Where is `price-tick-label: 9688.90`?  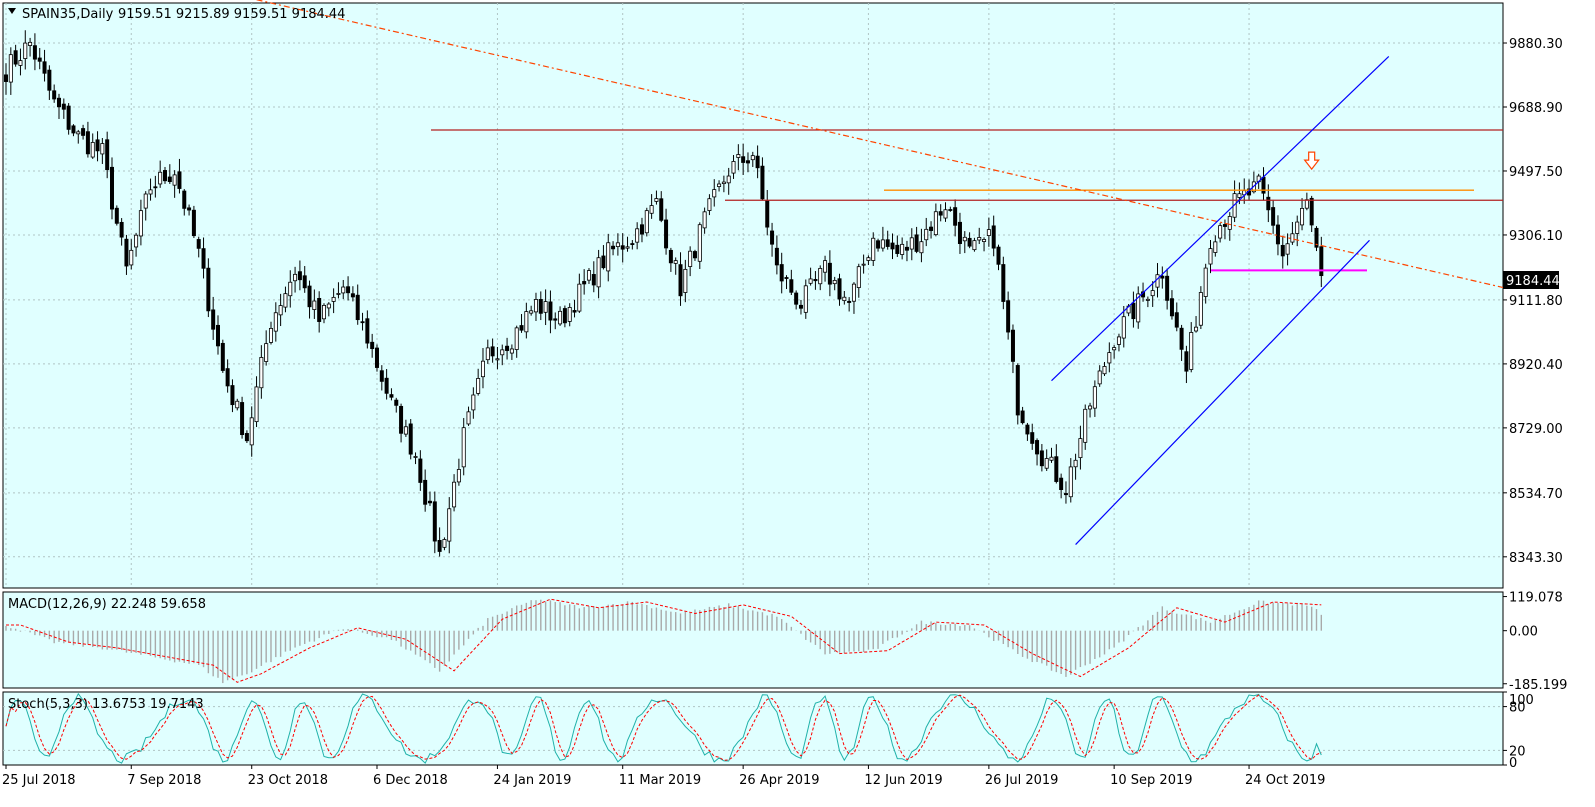 price-tick-label: 9688.90 is located at coordinates (1536, 108).